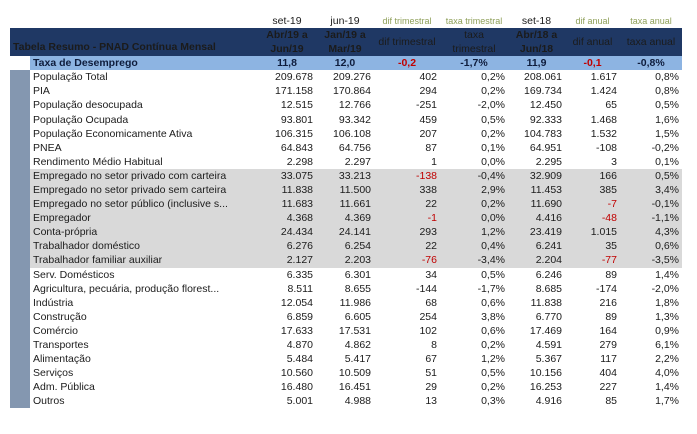 Image resolution: width=697 pixels, height=434 pixels. I want to click on cell-value: 33.213, so click(345, 175).